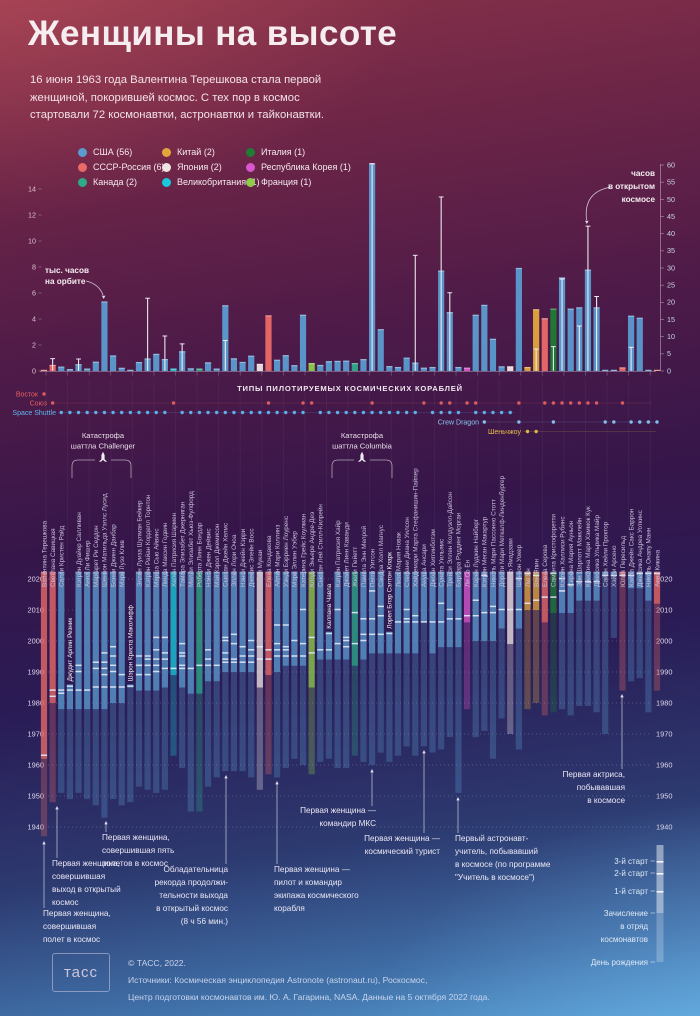  What do you see at coordinates (562, 551) in the screenshot?
I see `name-label: Кэтлин Халлиси Рубинс` at bounding box center [562, 551].